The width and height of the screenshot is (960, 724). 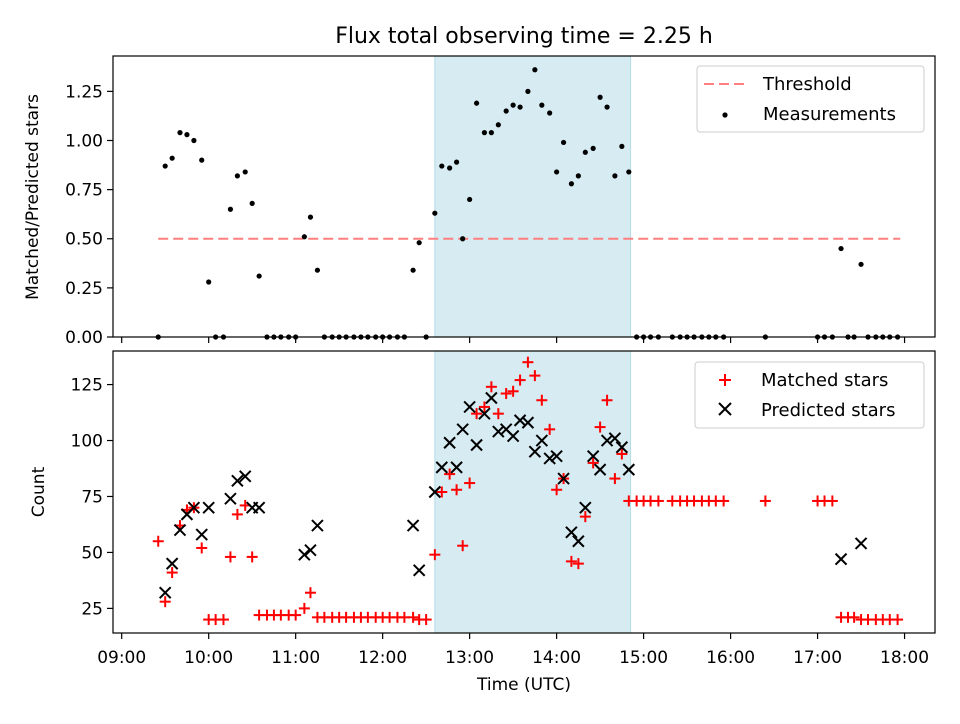 I want to click on ratio-y-label: Matched/Predicted stars, so click(x=33, y=197).